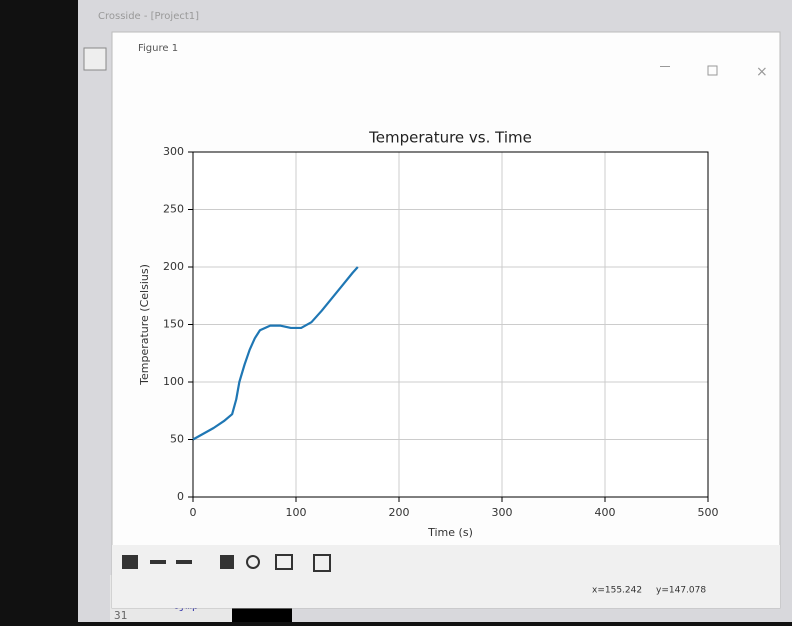 This screenshot has height=626, width=792. I want to click on y-tick-label: 150, so click(173, 324).